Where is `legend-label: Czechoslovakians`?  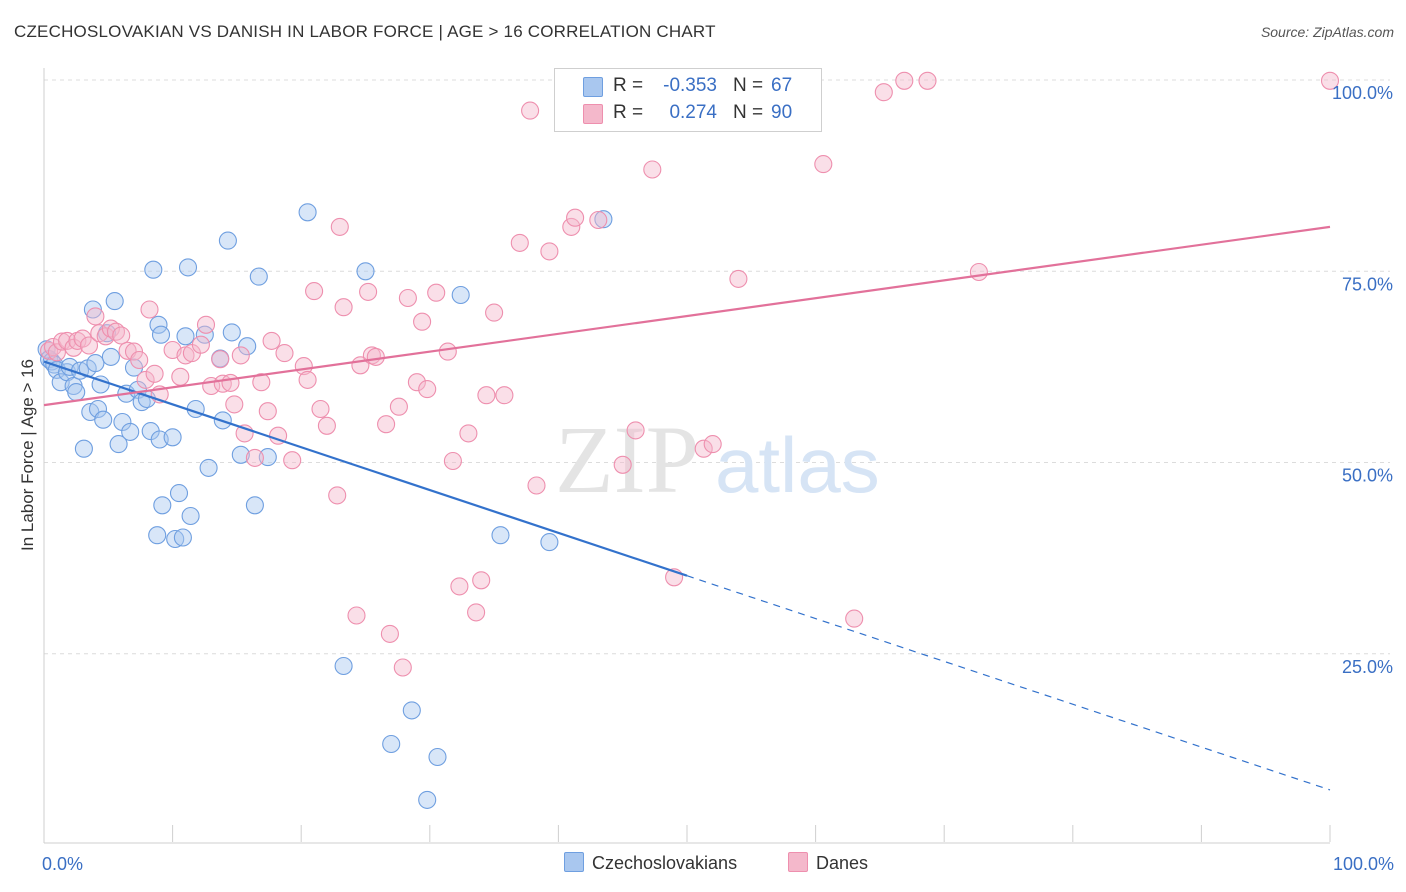
legend-label: Czechoslovakians is located at coordinates (665, 863).